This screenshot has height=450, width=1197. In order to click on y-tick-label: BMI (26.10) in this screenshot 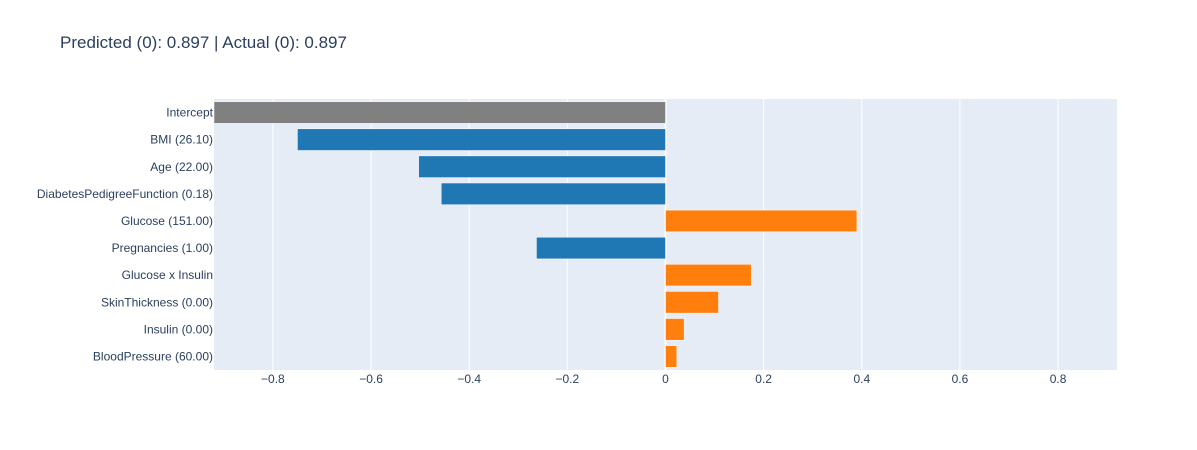, I will do `click(181, 140)`.